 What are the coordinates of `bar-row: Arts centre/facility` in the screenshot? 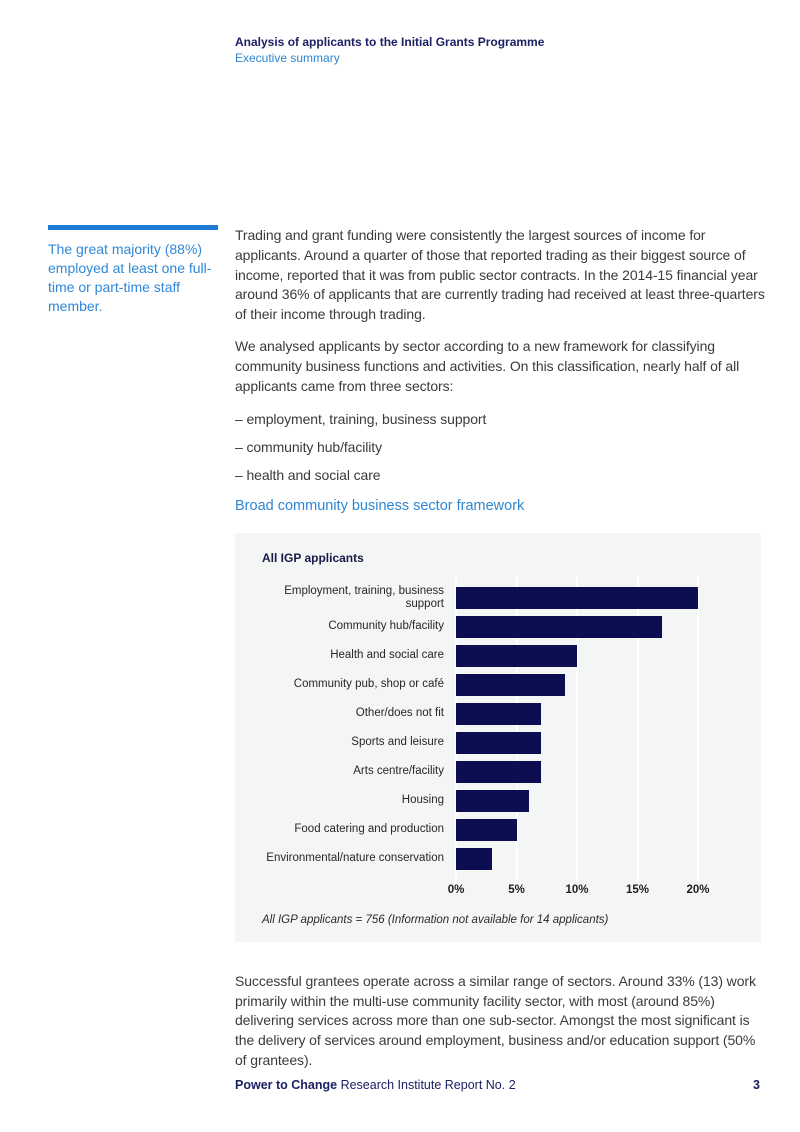 It's located at (505, 771).